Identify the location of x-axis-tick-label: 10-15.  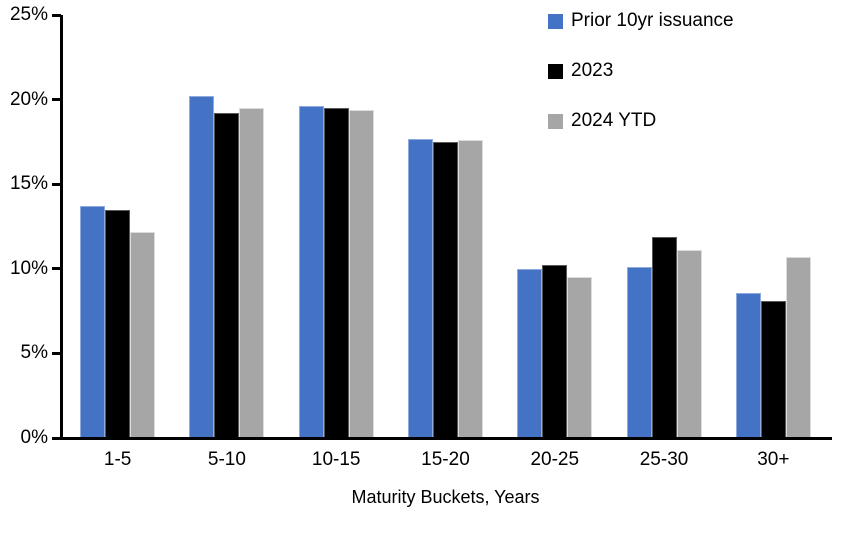
(336, 459).